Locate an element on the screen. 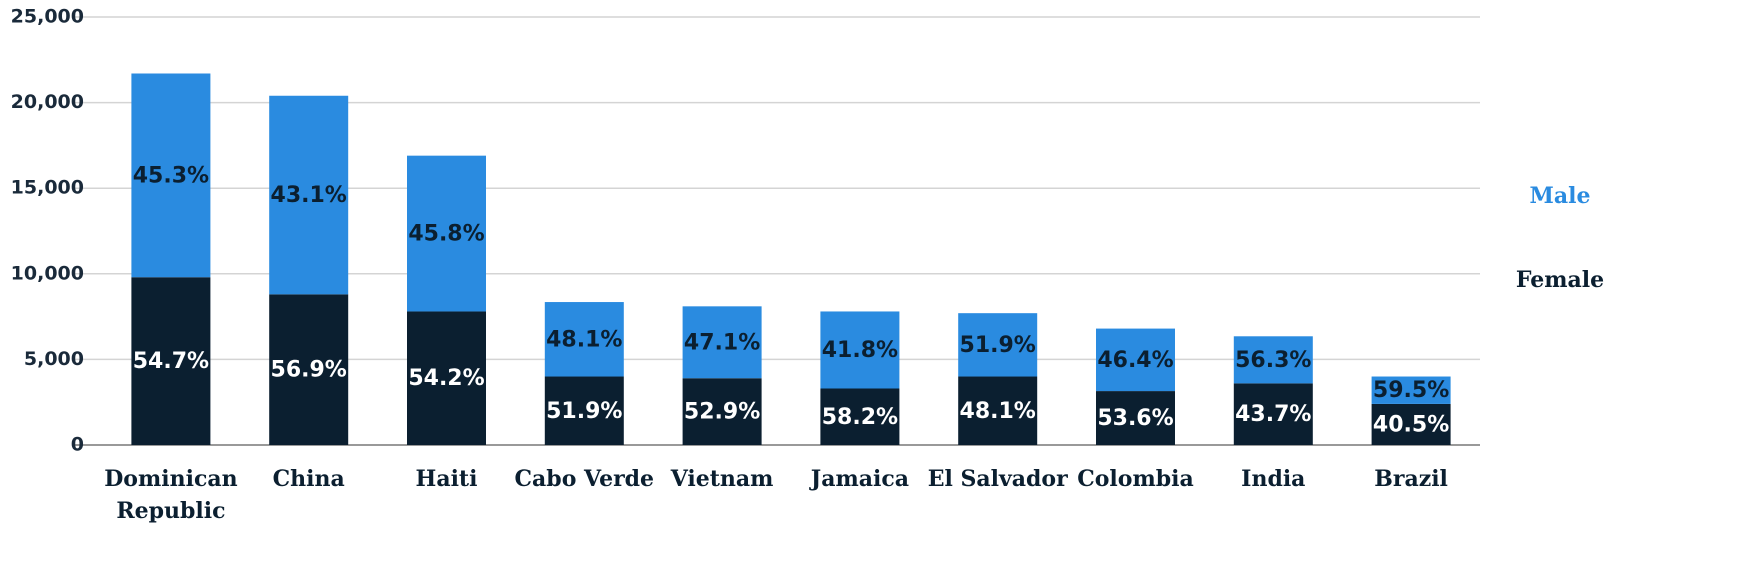  x-tick-label: El Salvador is located at coordinates (998, 479).